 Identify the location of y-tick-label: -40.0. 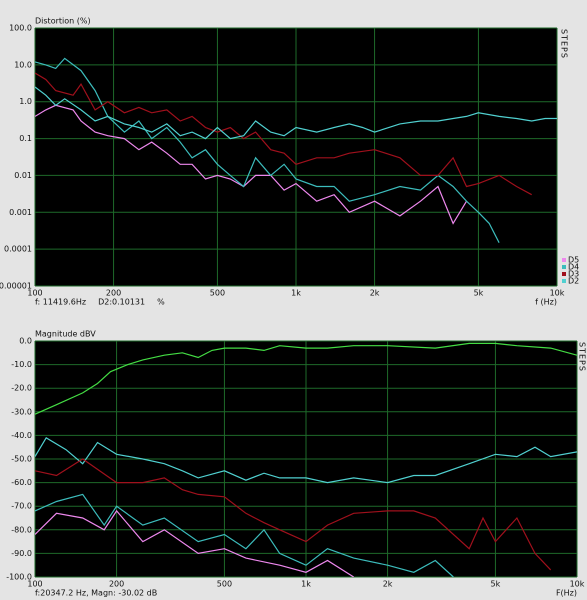
(21, 435).